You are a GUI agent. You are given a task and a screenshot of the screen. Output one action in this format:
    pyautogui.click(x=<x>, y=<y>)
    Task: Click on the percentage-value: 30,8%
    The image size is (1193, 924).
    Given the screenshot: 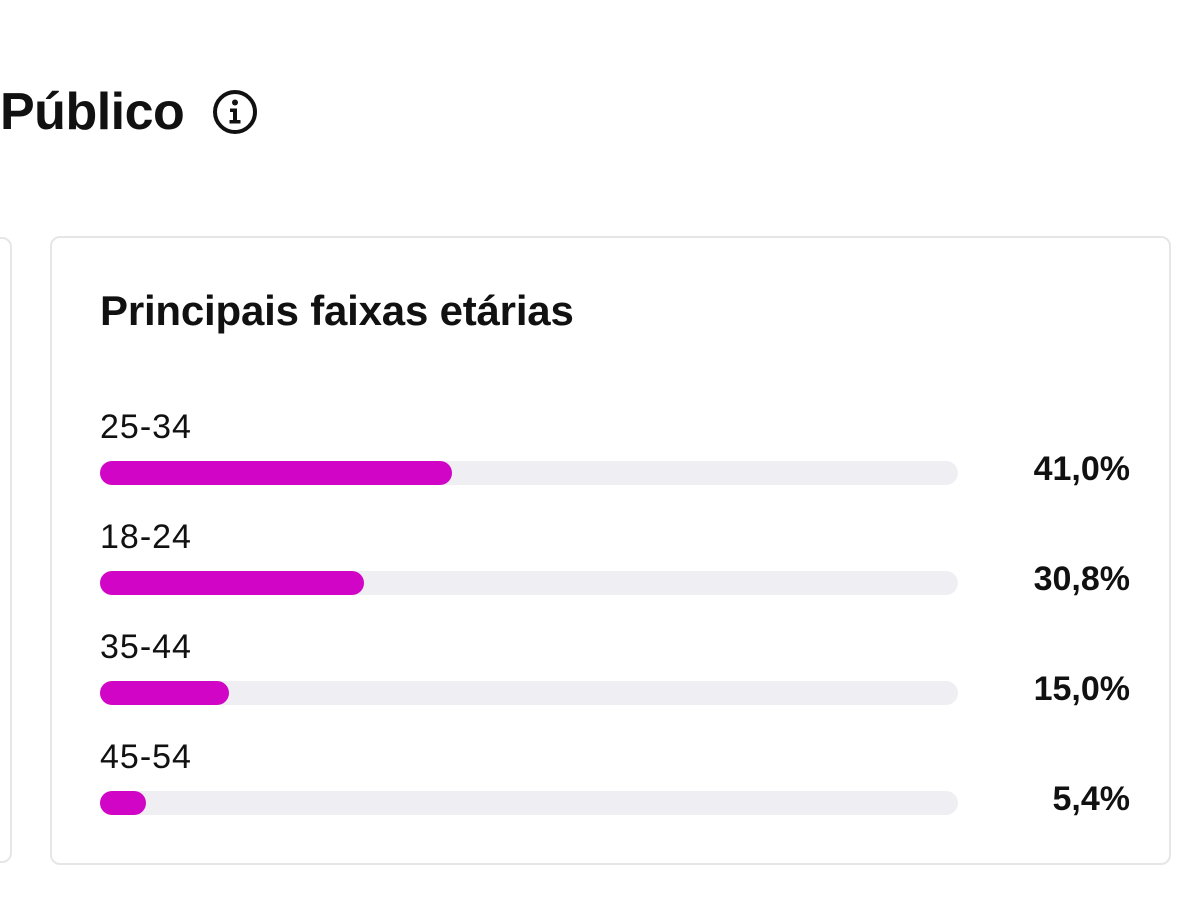 What is the action you would take?
    pyautogui.click(x=1081, y=579)
    